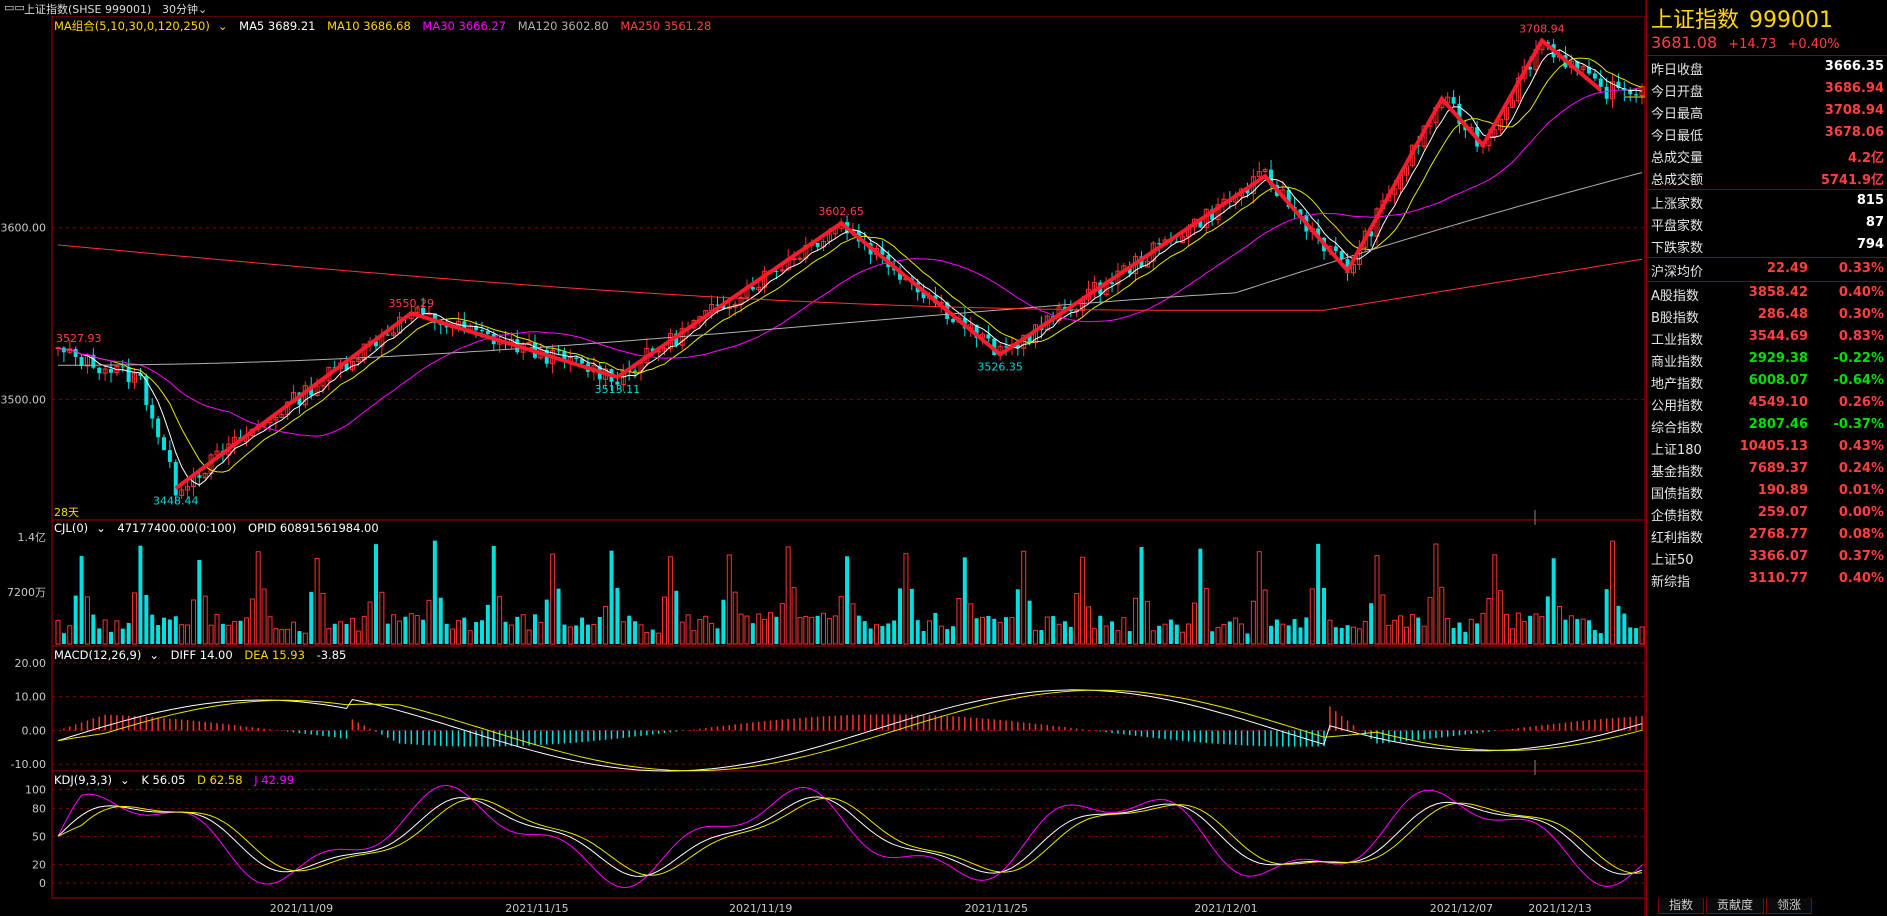  I want to click on period-selector: 30分钟⌄, so click(185, 9).